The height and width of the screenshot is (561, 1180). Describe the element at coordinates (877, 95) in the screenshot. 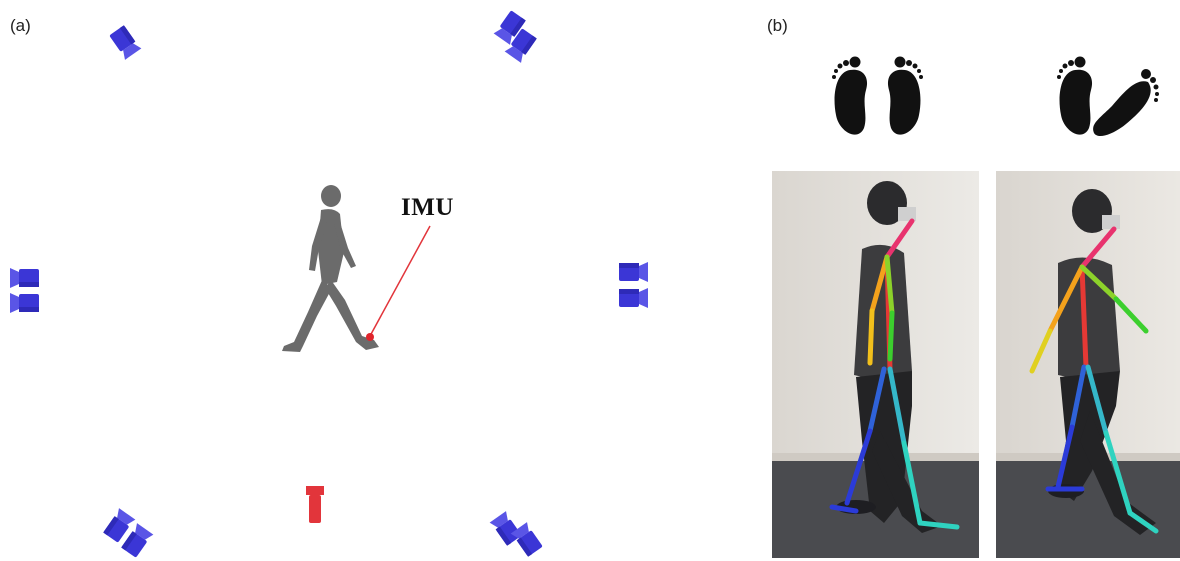

I see `feet-parallel-icon` at that location.